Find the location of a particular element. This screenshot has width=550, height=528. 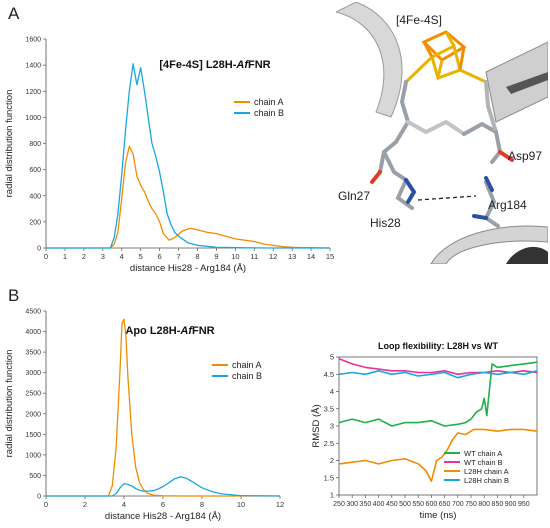

y-tick-label: 400 is located at coordinates (35, 196).